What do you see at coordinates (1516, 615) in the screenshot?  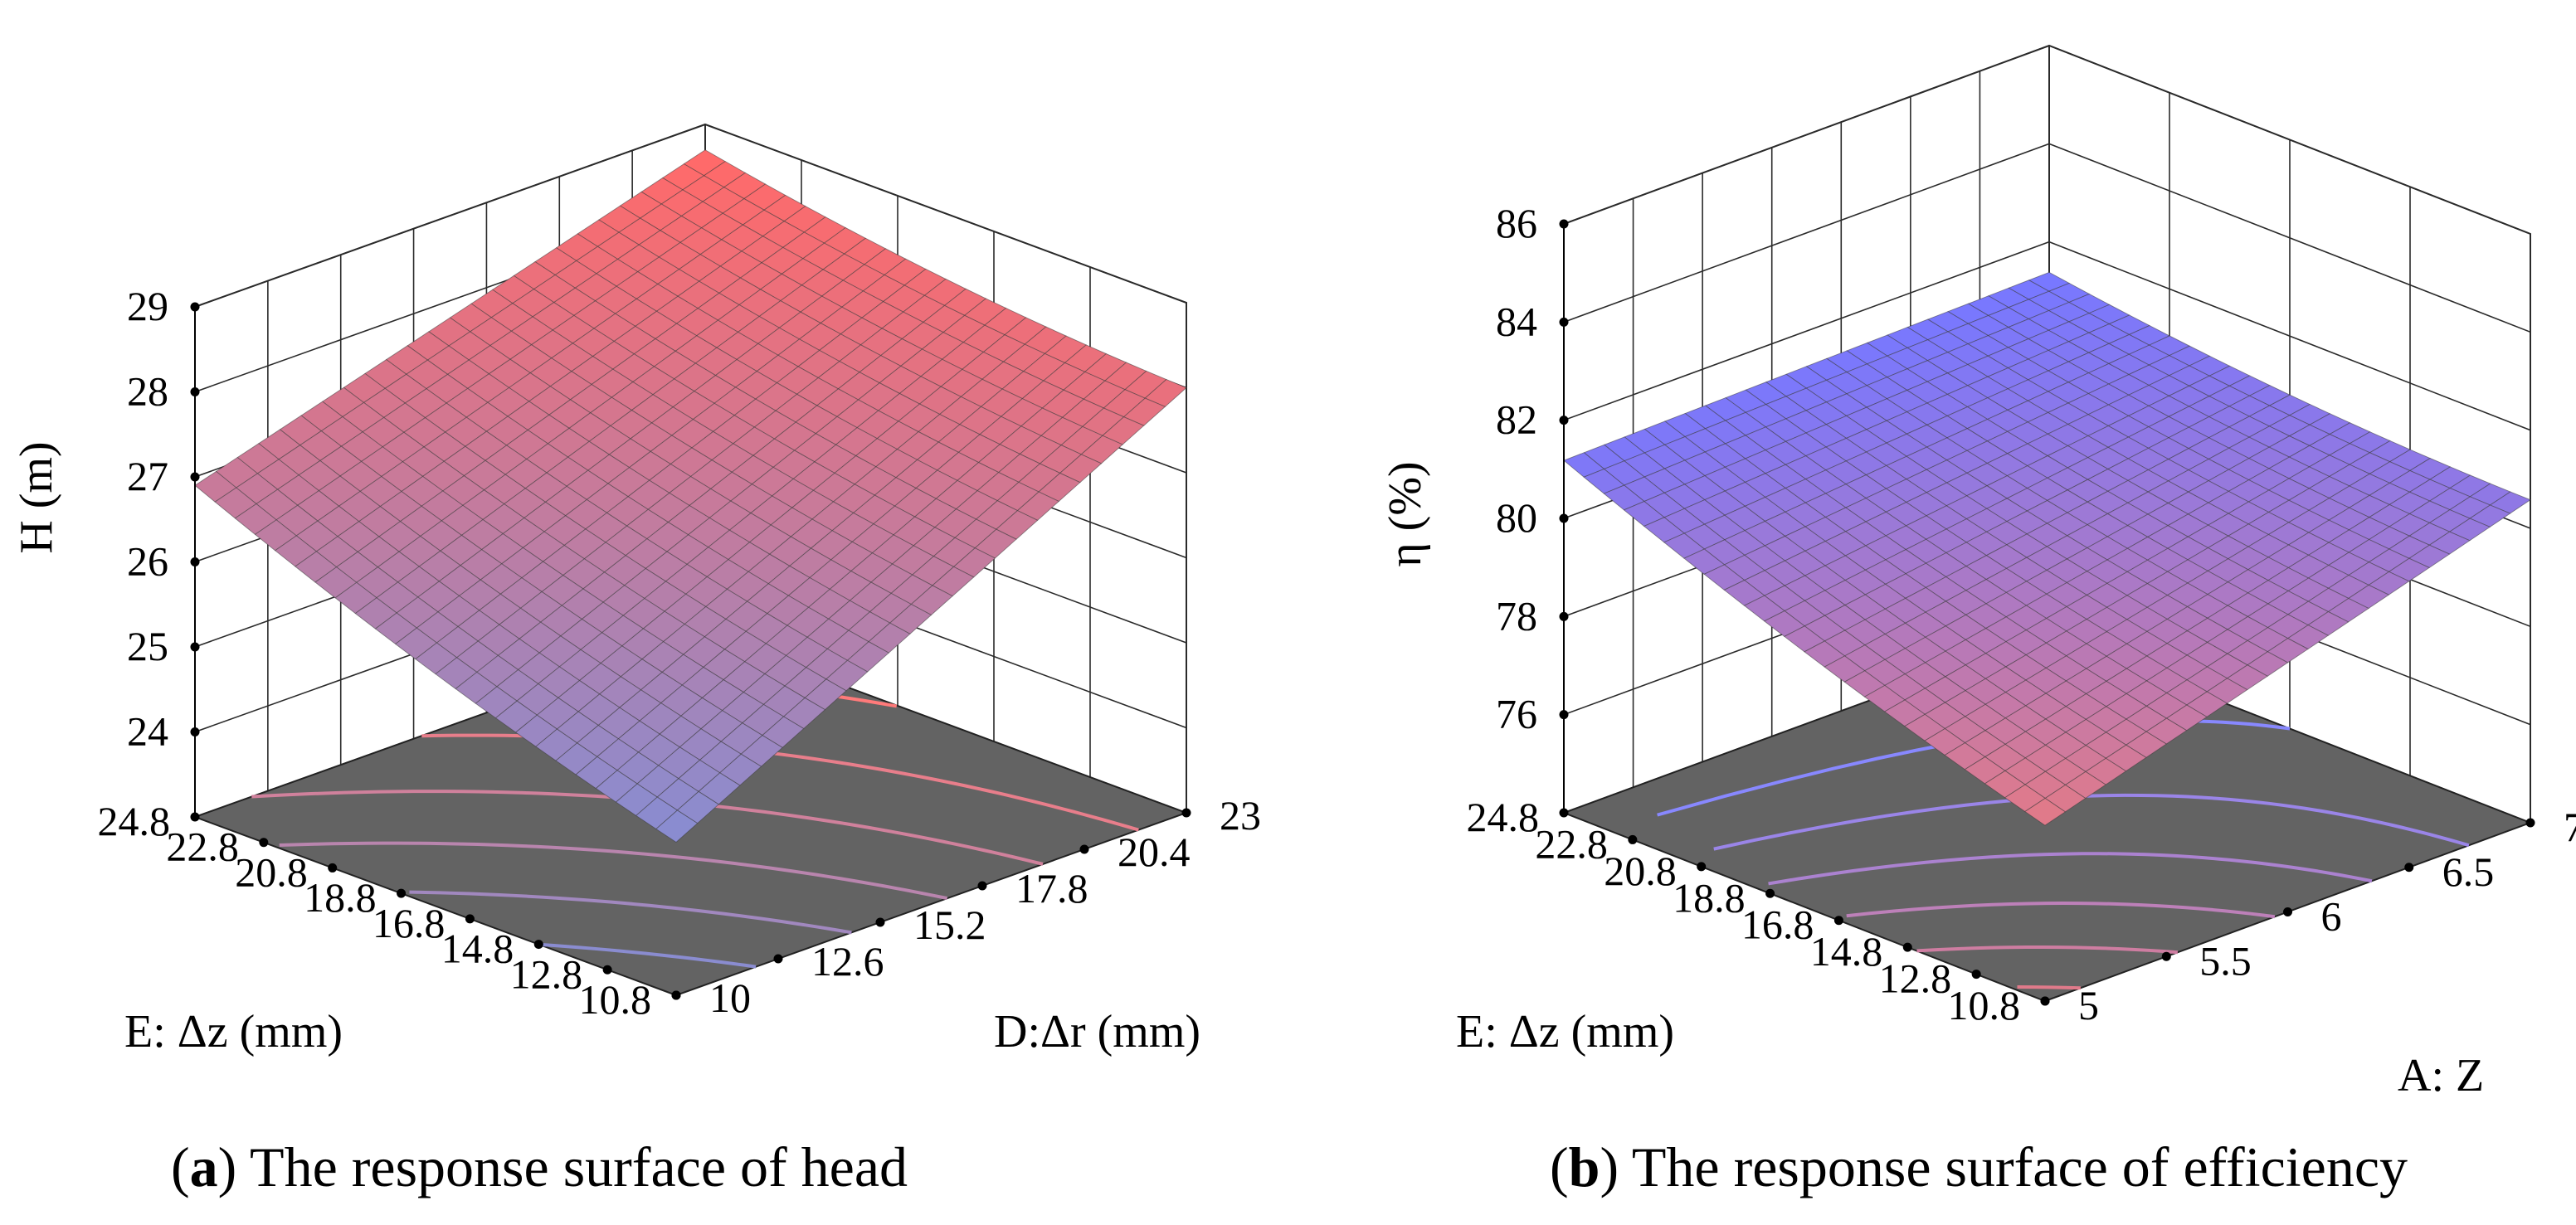 I see `b-z-tick-label: 78` at bounding box center [1516, 615].